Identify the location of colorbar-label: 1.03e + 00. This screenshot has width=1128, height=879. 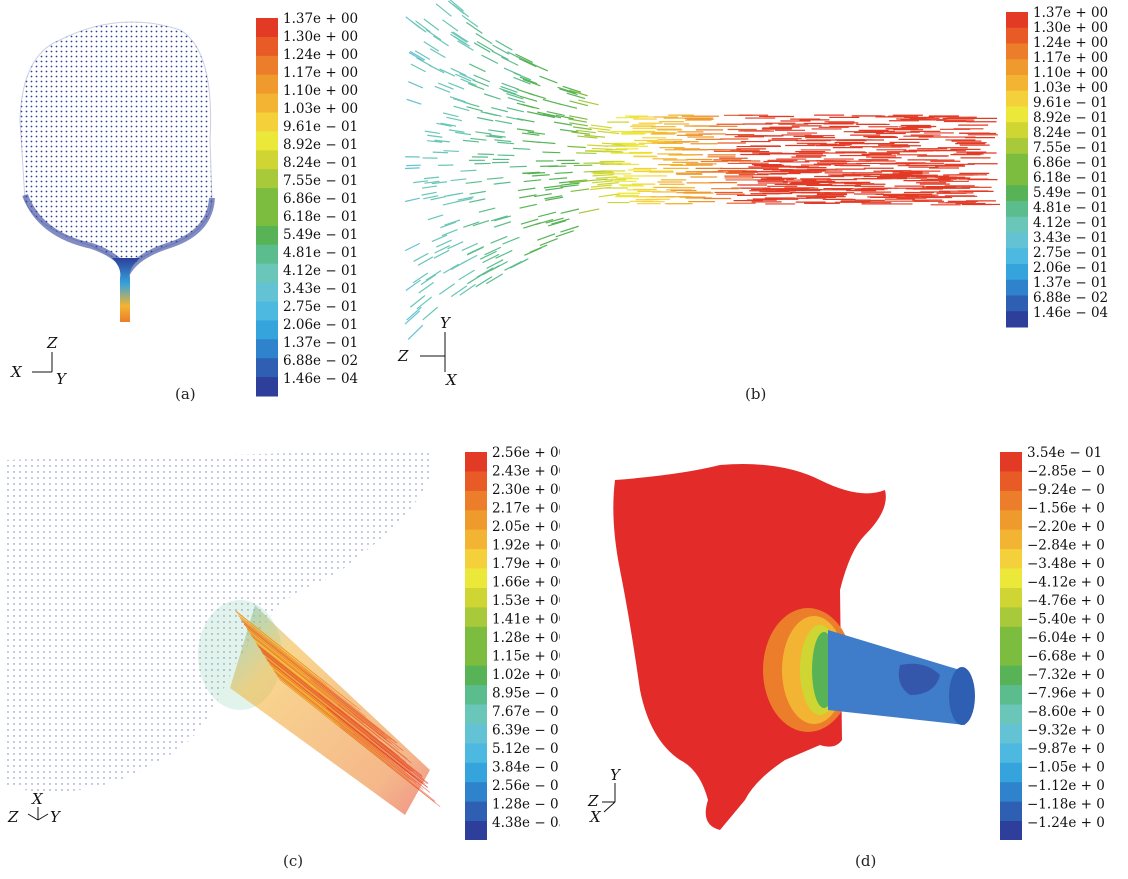
(320, 109).